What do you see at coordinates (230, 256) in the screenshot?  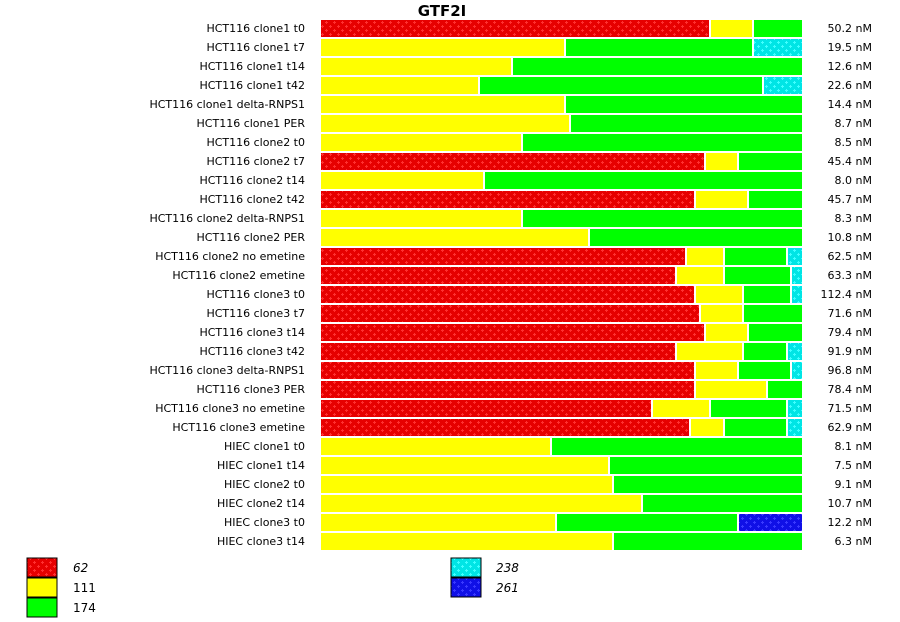 I see `row-label: HCT116 clone2 no emetine` at bounding box center [230, 256].